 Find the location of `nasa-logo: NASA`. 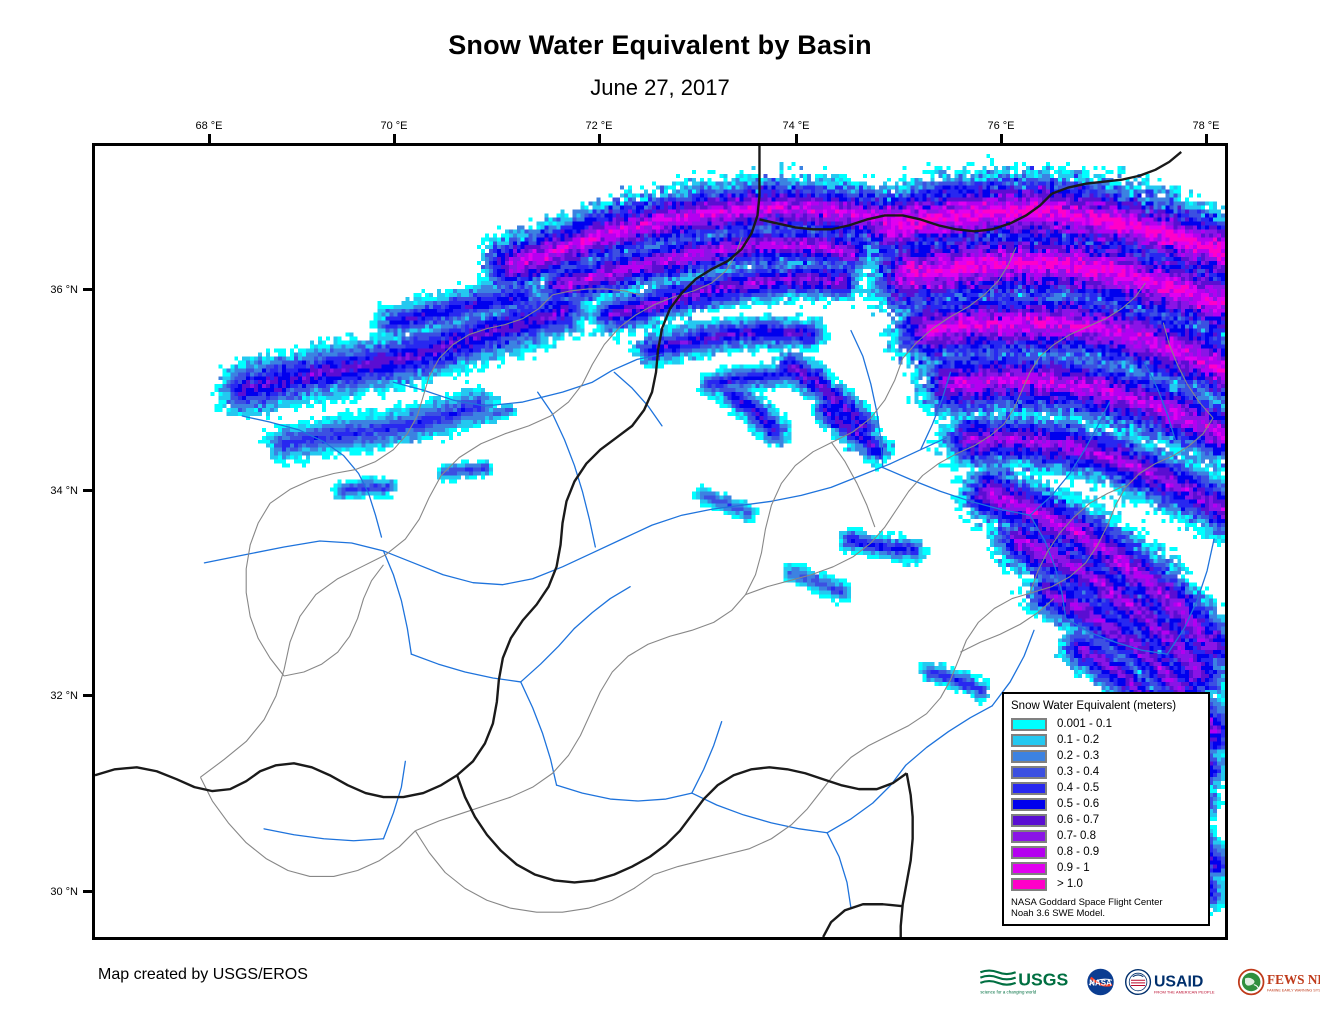

nasa-logo: NASA is located at coordinates (1100, 982).